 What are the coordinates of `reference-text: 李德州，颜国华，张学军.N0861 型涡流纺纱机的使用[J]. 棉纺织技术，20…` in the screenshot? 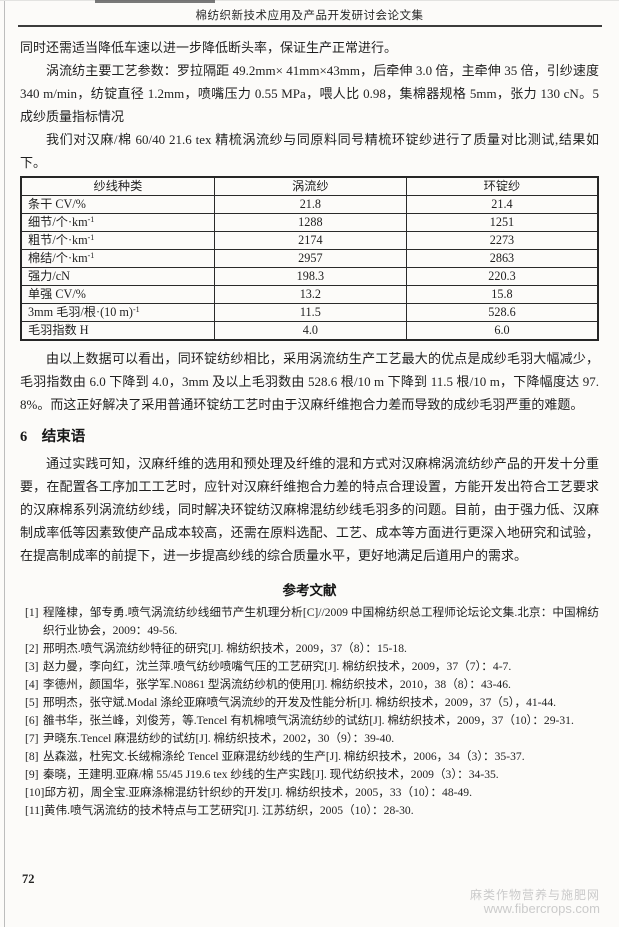 It's located at (277, 684).